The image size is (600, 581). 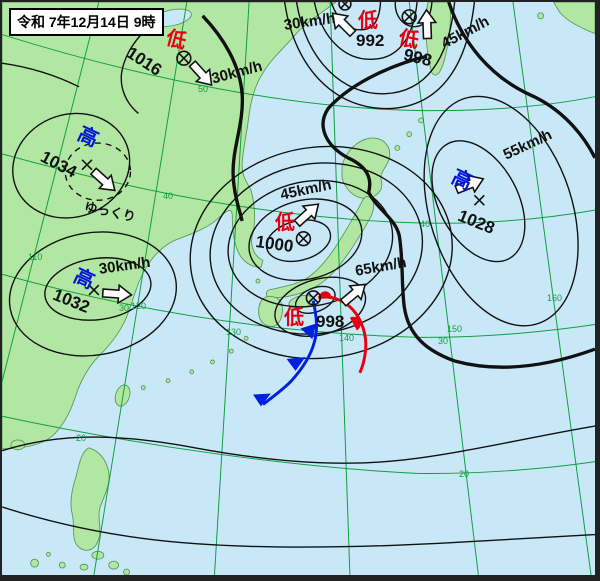 What do you see at coordinates (90, 499) in the screenshot?
I see `luzon-island` at bounding box center [90, 499].